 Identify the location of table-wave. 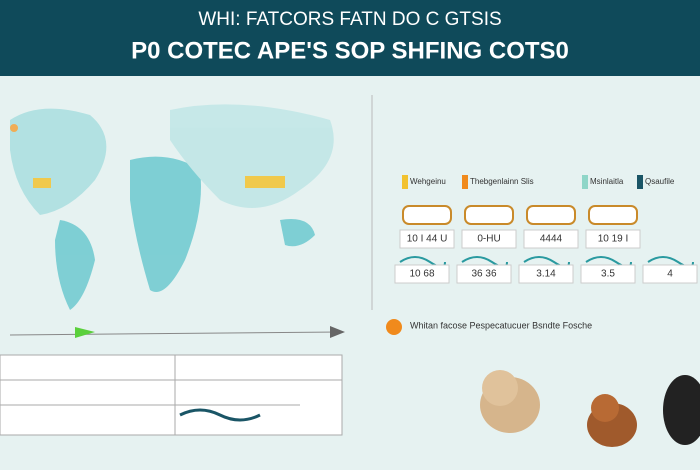
(220, 415).